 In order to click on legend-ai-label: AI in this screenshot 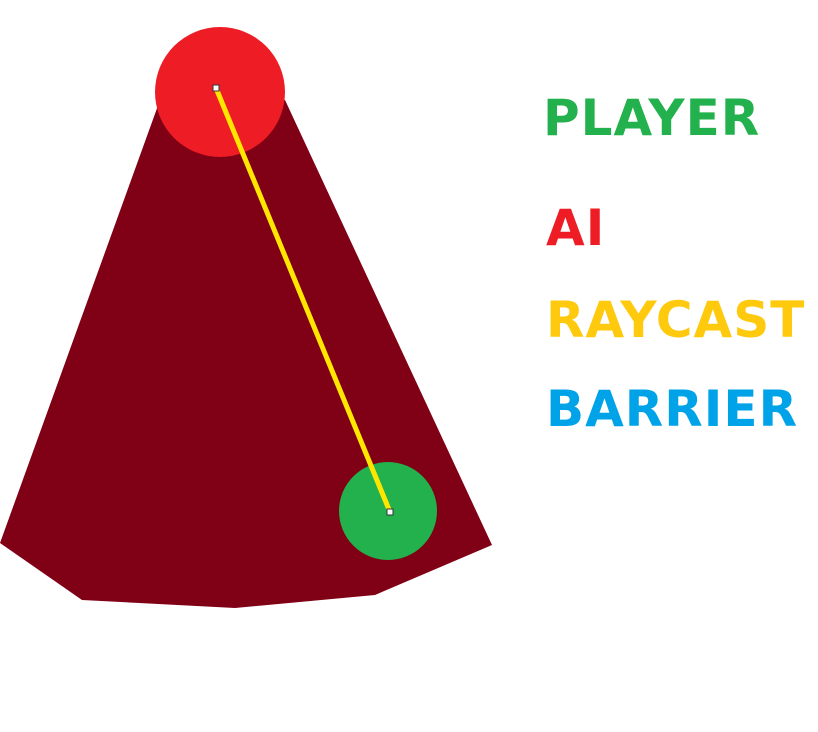, I will do `click(576, 228)`.